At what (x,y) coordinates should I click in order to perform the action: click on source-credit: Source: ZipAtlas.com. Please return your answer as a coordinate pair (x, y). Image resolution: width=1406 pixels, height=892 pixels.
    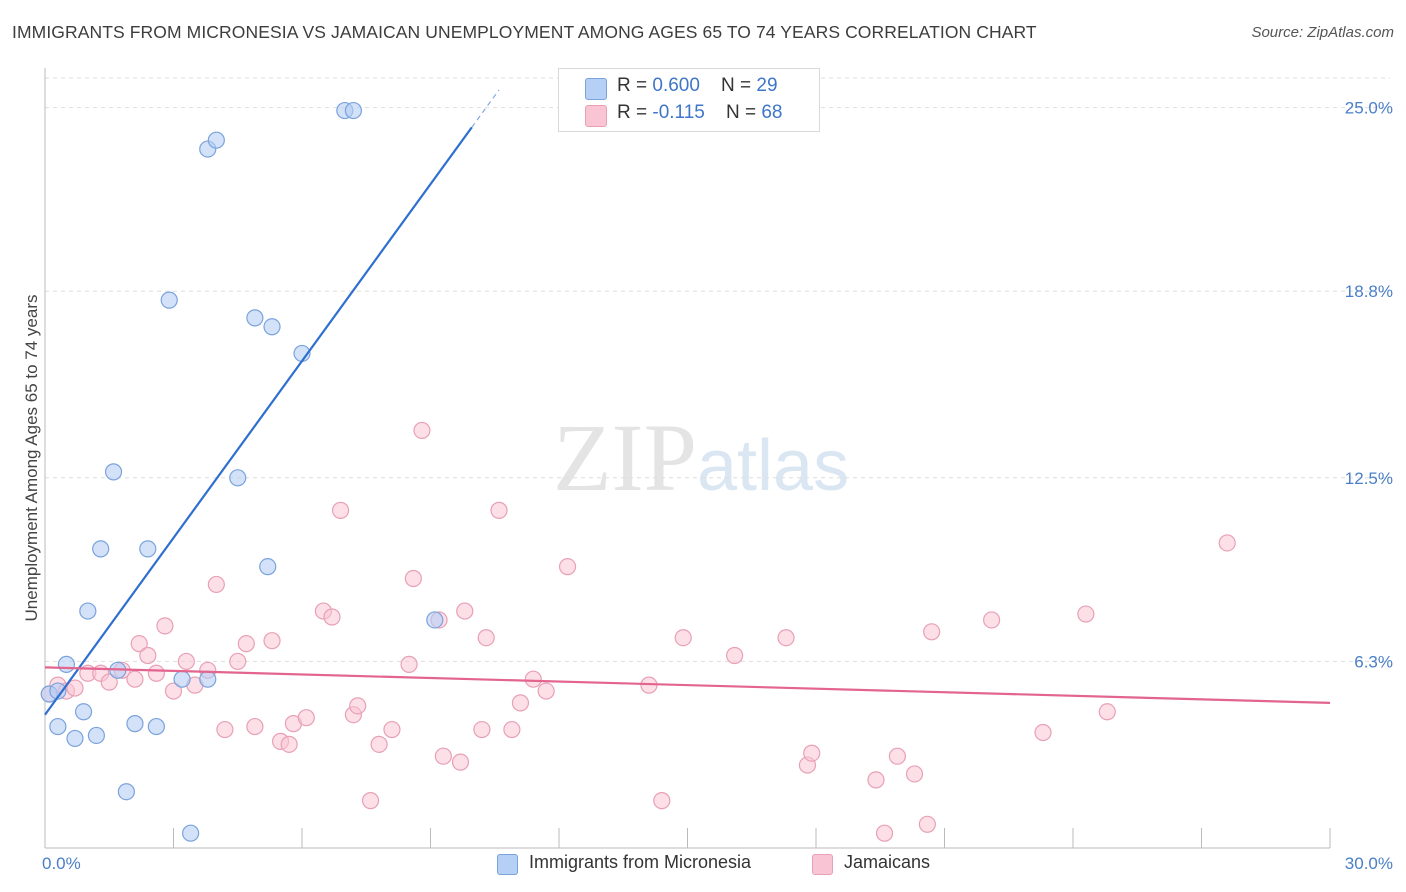
    Looking at the image, I should click on (1322, 32).